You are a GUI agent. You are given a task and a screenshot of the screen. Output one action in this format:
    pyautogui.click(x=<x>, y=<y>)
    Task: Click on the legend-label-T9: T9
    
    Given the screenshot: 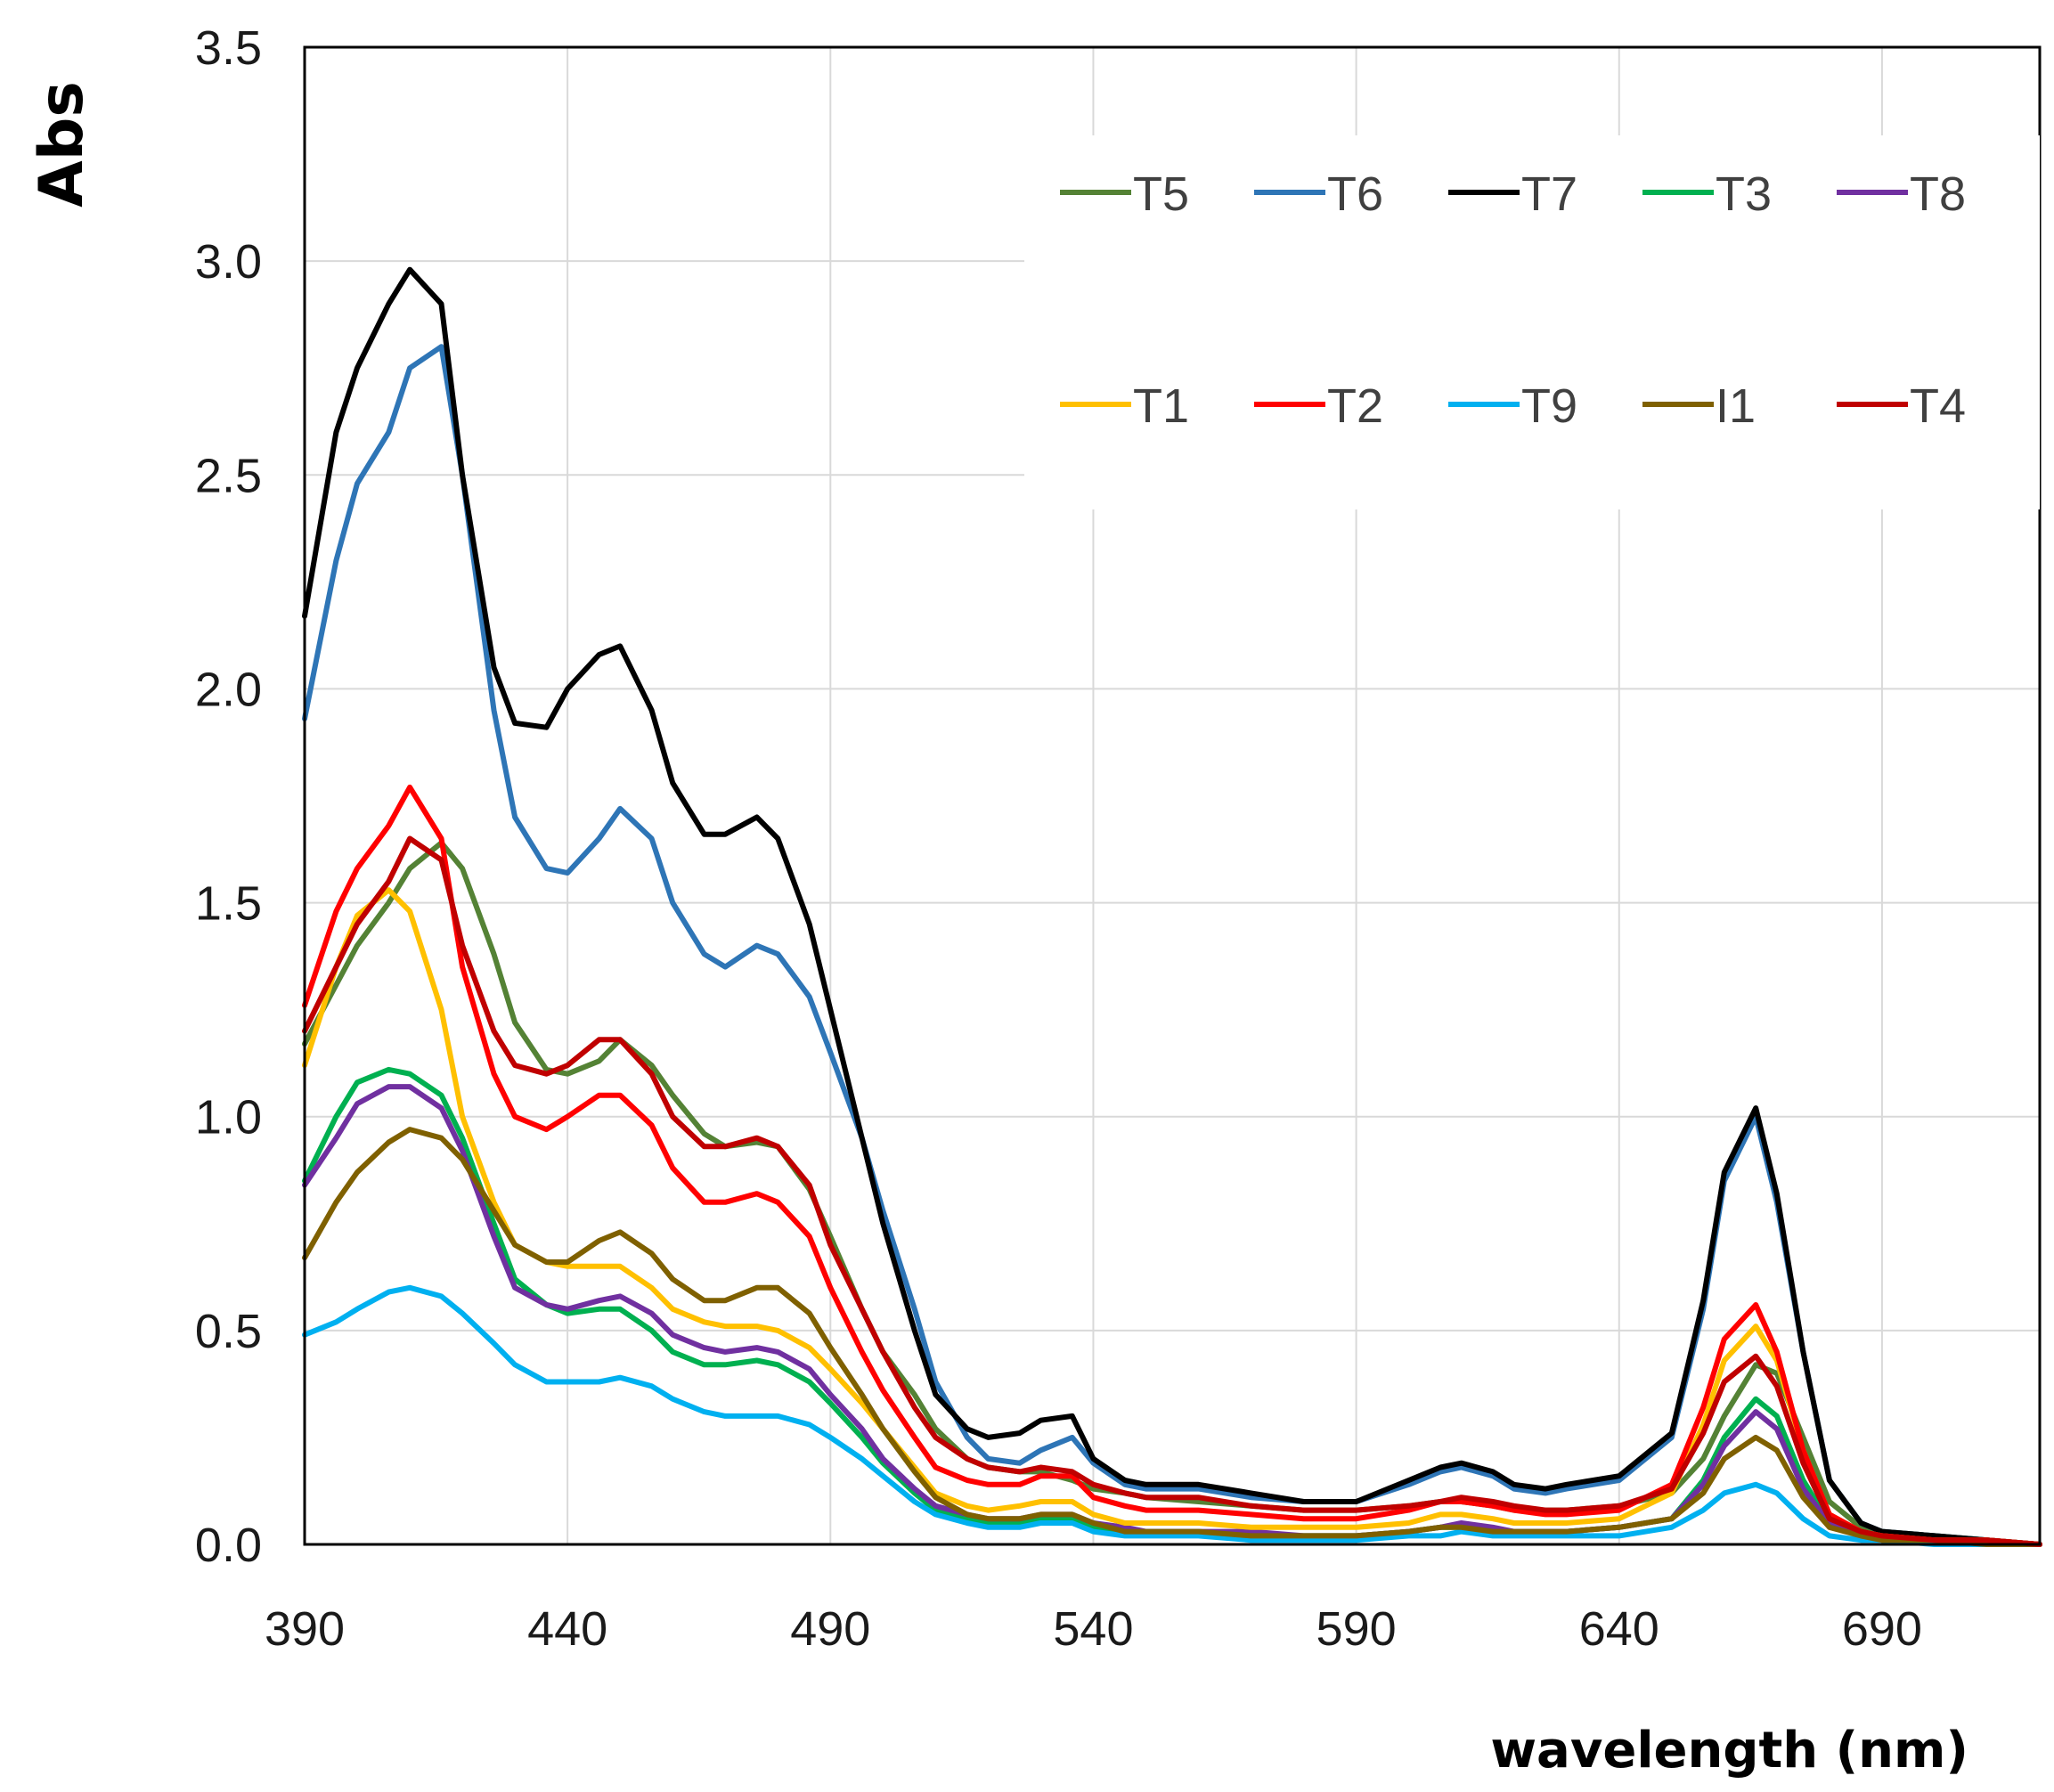 What is the action you would take?
    pyautogui.click(x=1549, y=406)
    